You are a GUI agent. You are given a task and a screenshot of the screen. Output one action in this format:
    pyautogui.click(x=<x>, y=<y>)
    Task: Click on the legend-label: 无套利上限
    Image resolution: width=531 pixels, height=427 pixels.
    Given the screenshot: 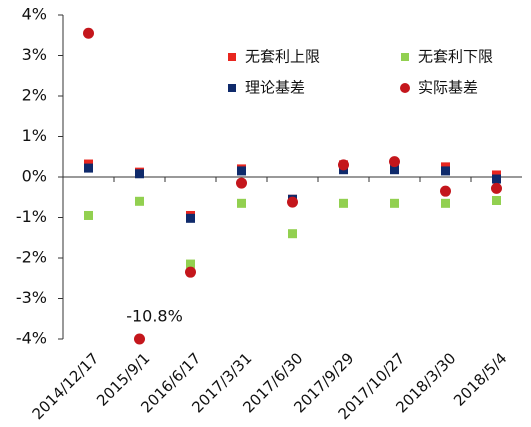 What is the action you would take?
    pyautogui.click(x=282, y=57)
    